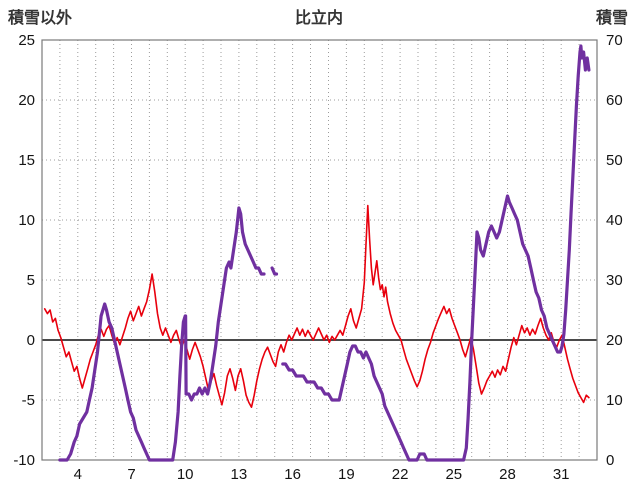 This screenshot has height=501, width=636. Describe the element at coordinates (614, 160) in the screenshot. I see `right-axis-tick-label: 50` at that location.